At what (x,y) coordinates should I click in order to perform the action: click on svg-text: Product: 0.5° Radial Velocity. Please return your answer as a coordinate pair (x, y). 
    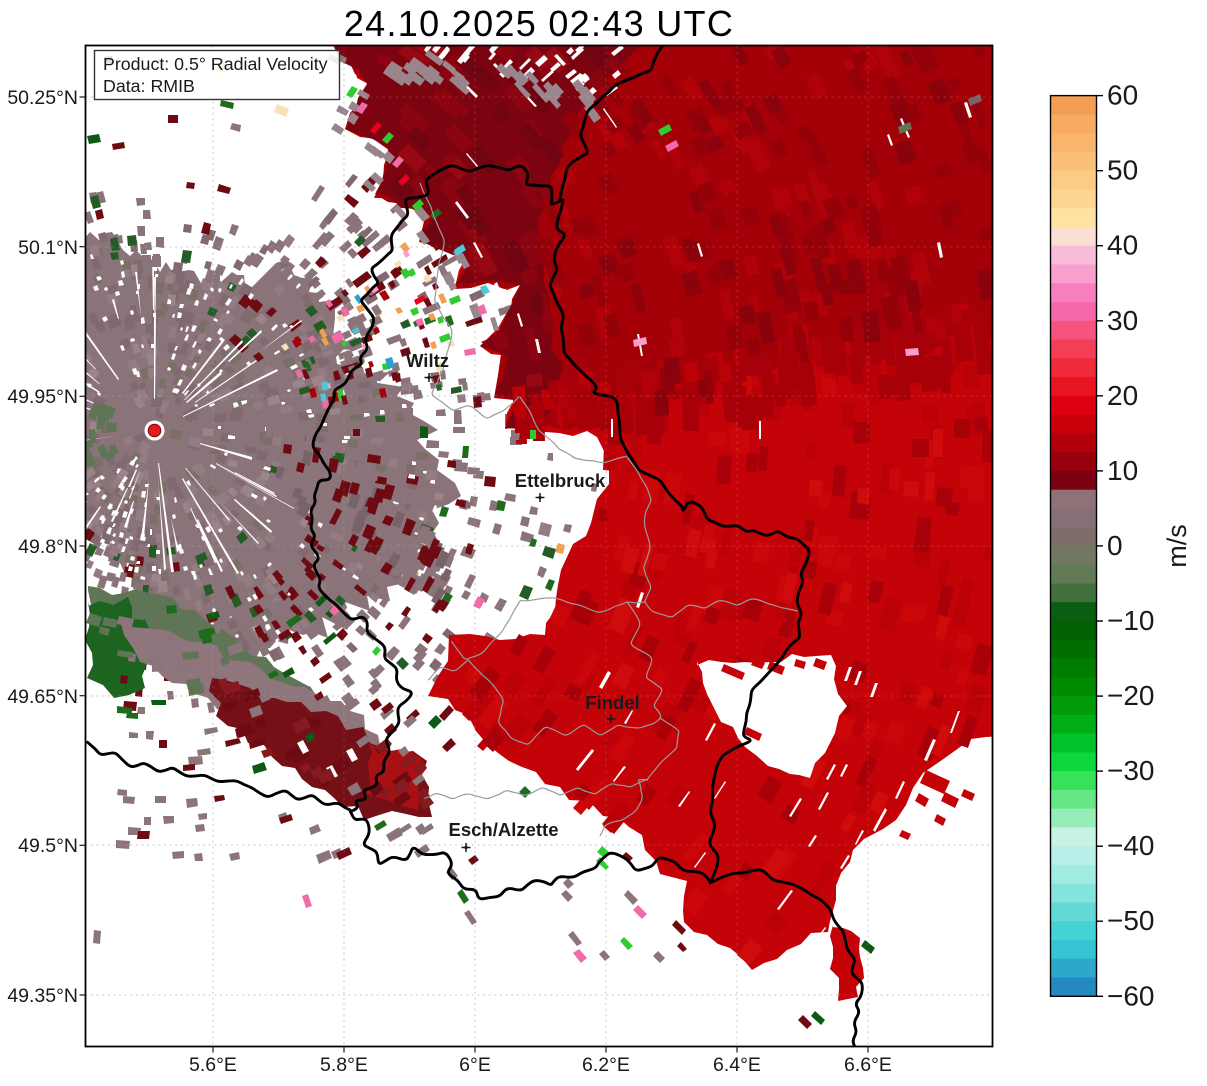
    Looking at the image, I should click on (215, 64).